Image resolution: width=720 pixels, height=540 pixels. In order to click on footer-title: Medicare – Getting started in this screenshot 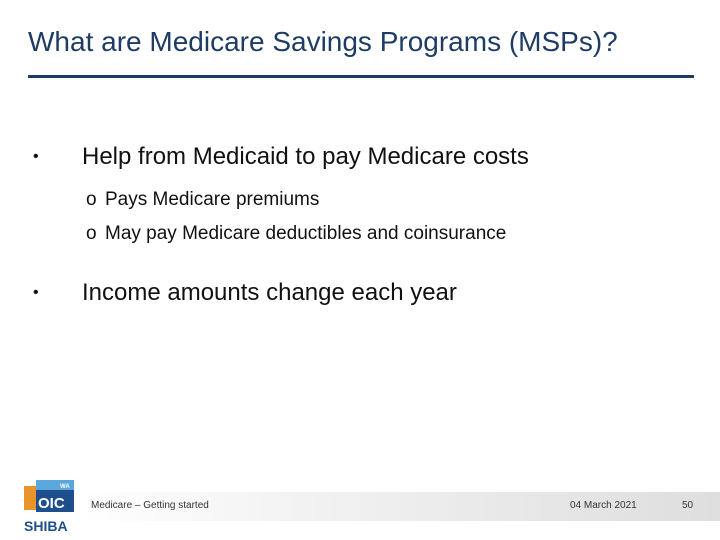, I will do `click(150, 505)`.